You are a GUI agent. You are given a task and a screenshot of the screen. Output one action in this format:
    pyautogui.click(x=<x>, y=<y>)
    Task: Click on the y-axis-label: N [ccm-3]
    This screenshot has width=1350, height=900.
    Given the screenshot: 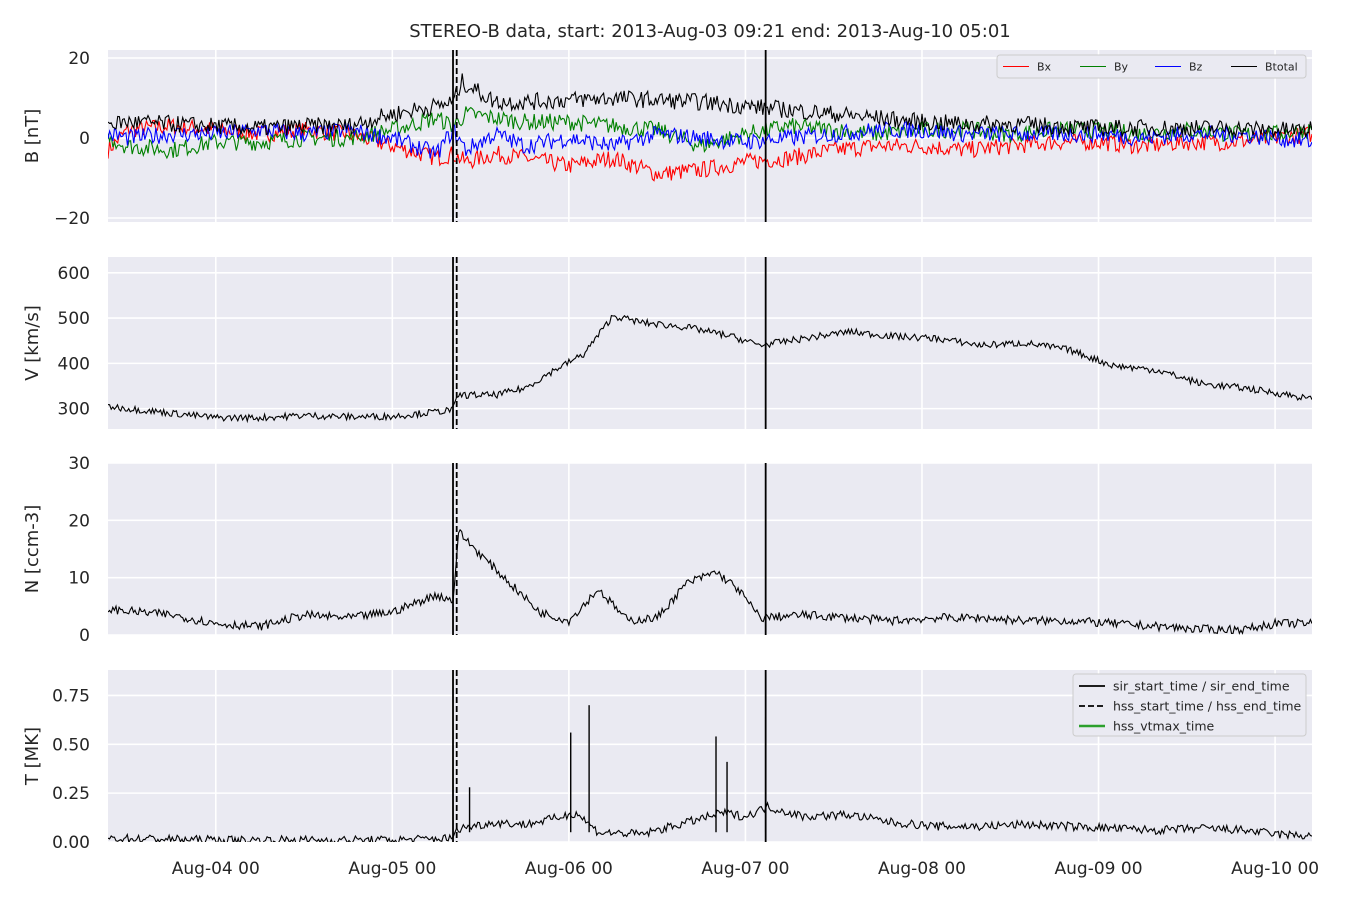 What is the action you would take?
    pyautogui.click(x=32, y=549)
    